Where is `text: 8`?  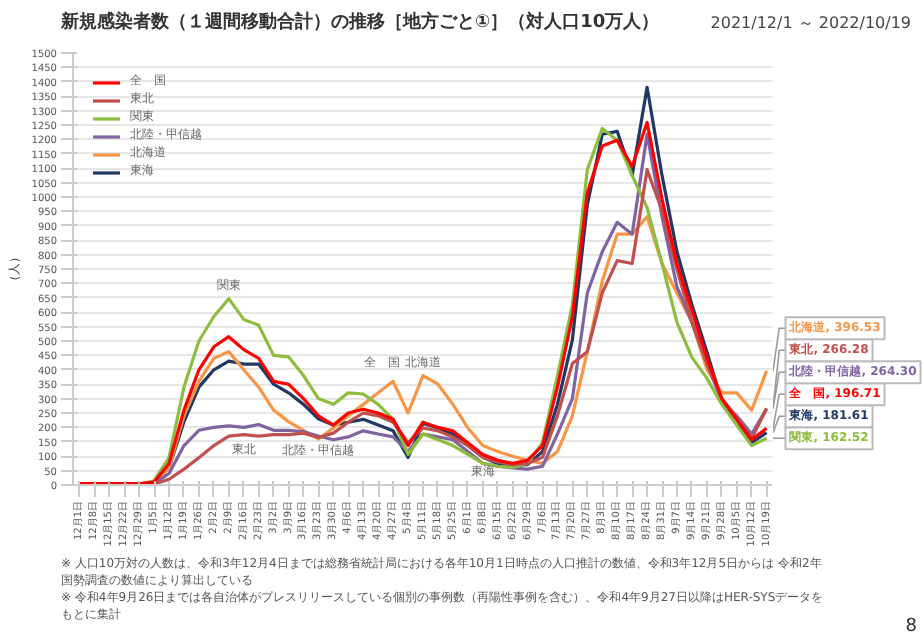
text: 8 is located at coordinates (911, 627).